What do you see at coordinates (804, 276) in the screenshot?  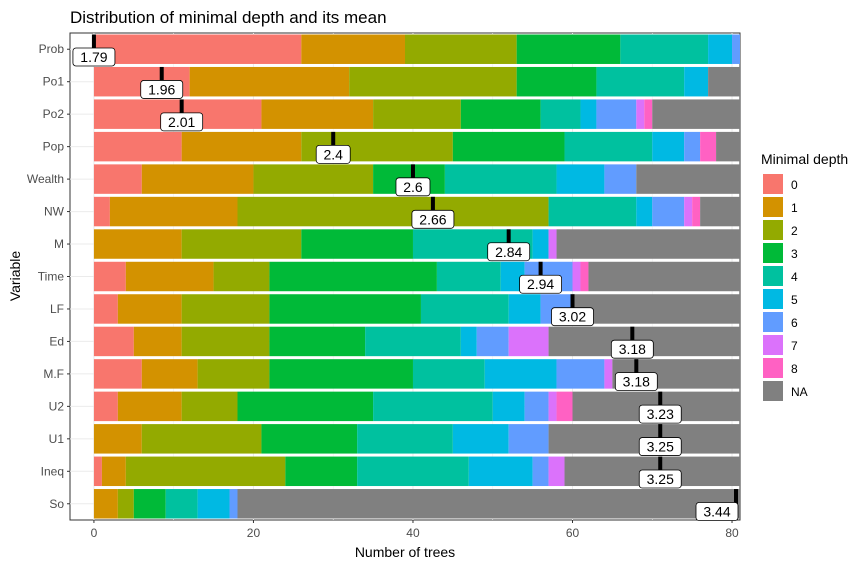 I see `legend: Minimal depth 0 1 2 3 4 5 6 7 8 NA` at bounding box center [804, 276].